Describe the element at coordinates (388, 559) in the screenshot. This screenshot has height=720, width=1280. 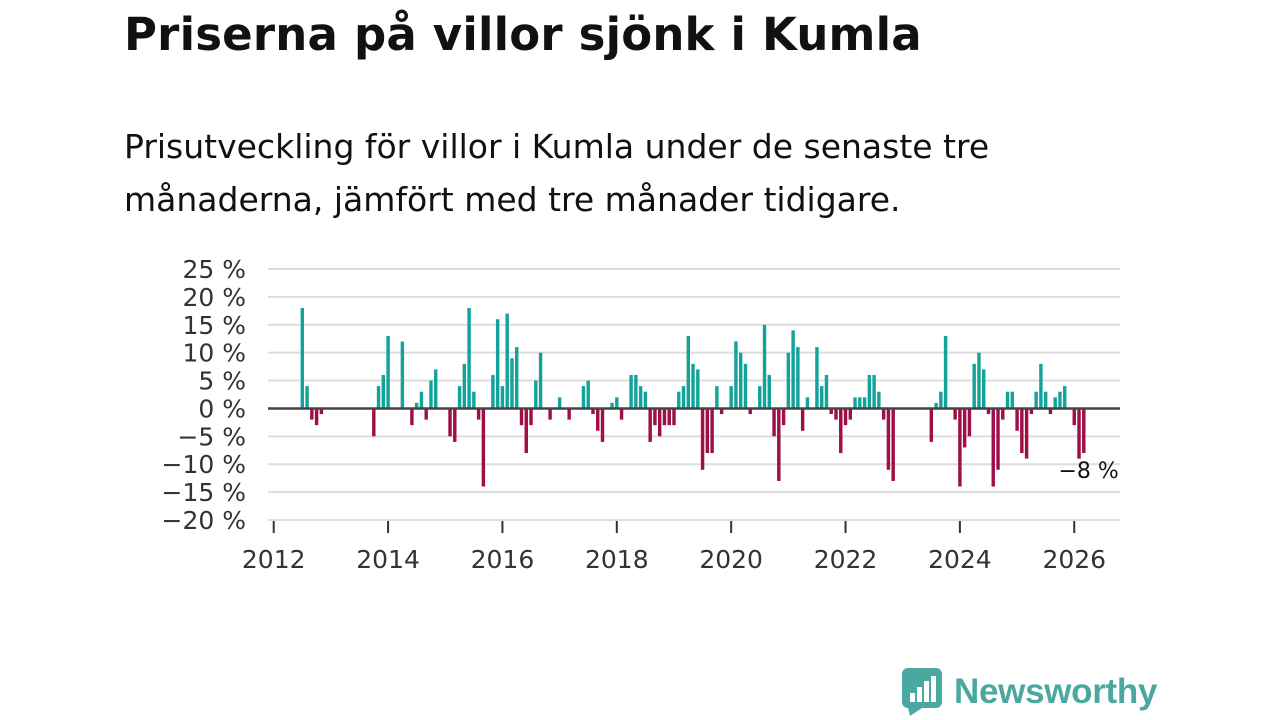
I see `x-tick-label: 2014` at that location.